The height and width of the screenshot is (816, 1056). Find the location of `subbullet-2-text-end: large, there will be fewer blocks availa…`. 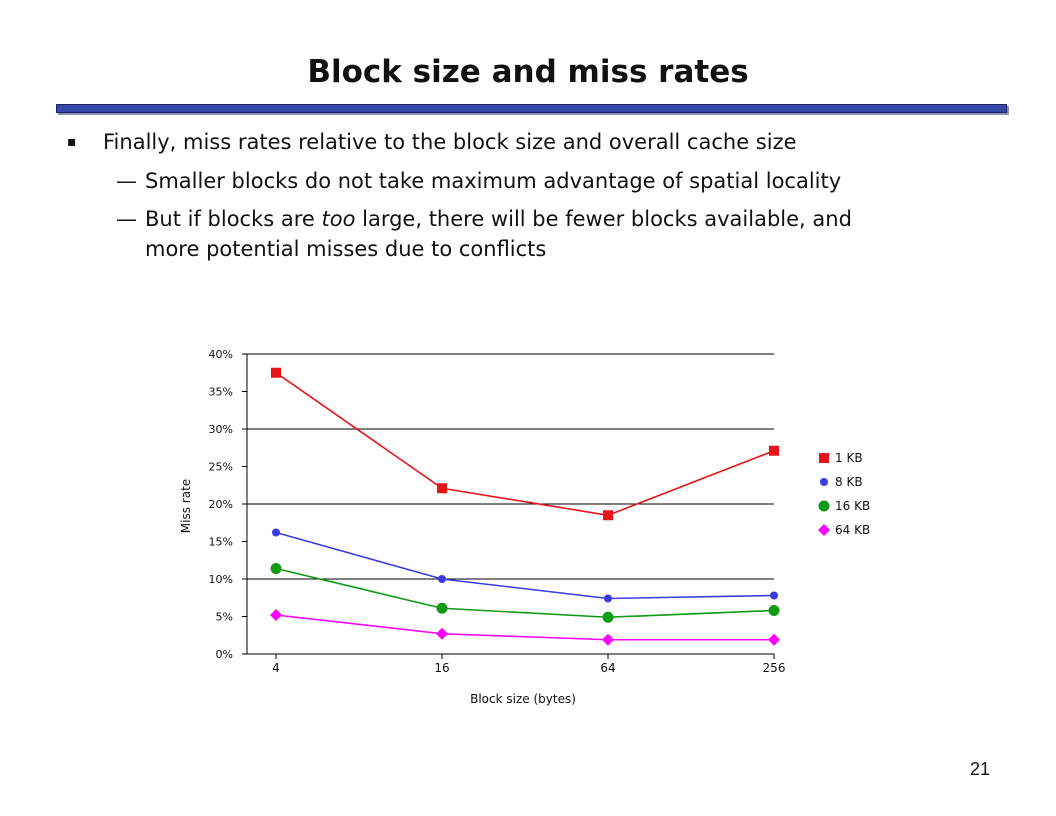

subbullet-2-text-end: large, there will be fewer blocks availa… is located at coordinates (603, 219).